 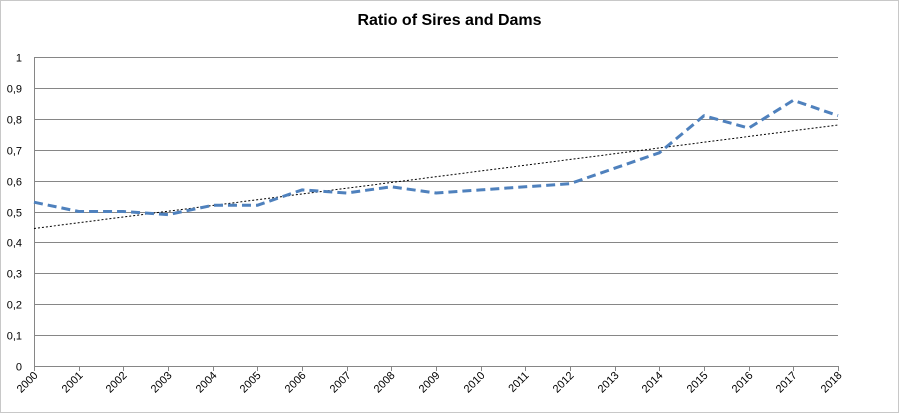 What do you see at coordinates (207, 383) in the screenshot?
I see `x-tick-label: 2004` at bounding box center [207, 383].